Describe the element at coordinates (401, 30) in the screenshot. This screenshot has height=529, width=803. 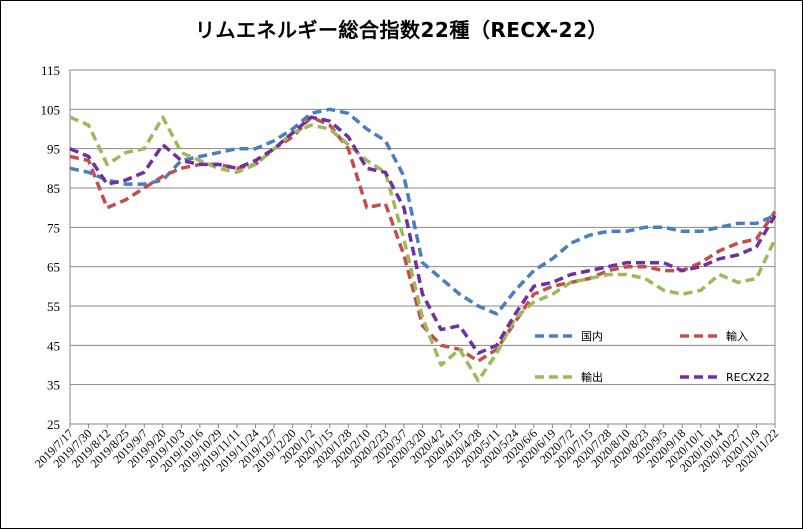
I see `chart-title: リムエネルギー総合指数22種（RECX-22）` at that location.